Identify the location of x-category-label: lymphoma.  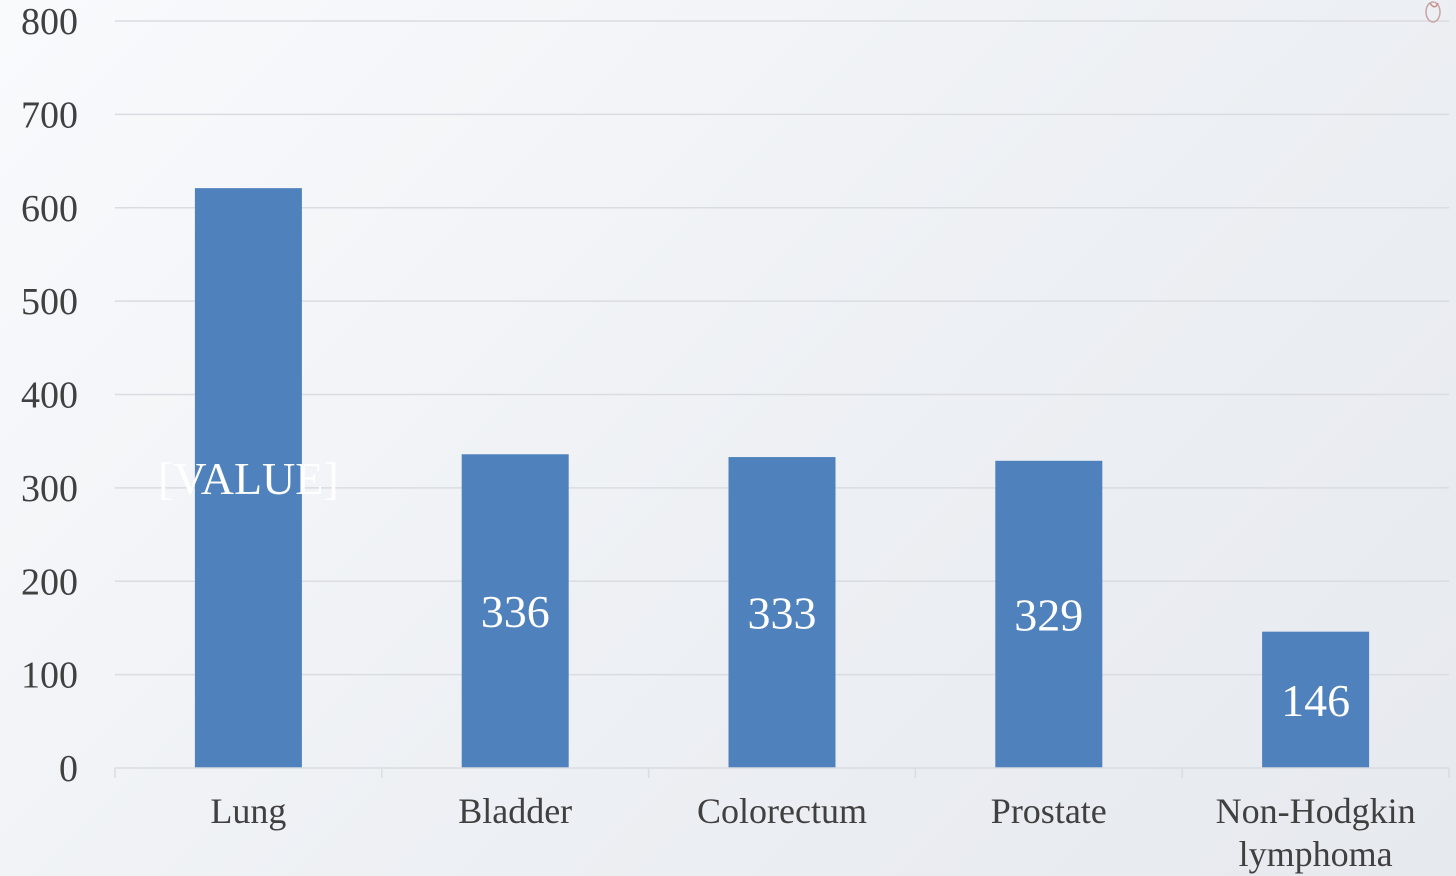
(1316, 854).